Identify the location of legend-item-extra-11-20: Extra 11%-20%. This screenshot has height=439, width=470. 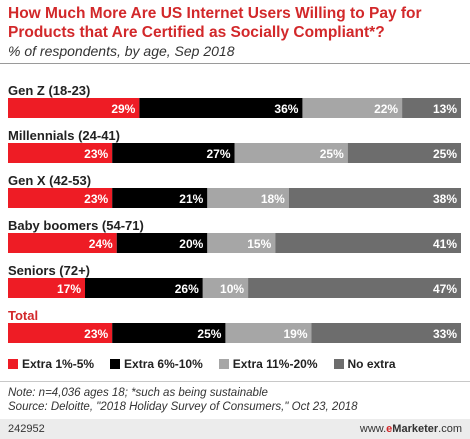
(268, 364).